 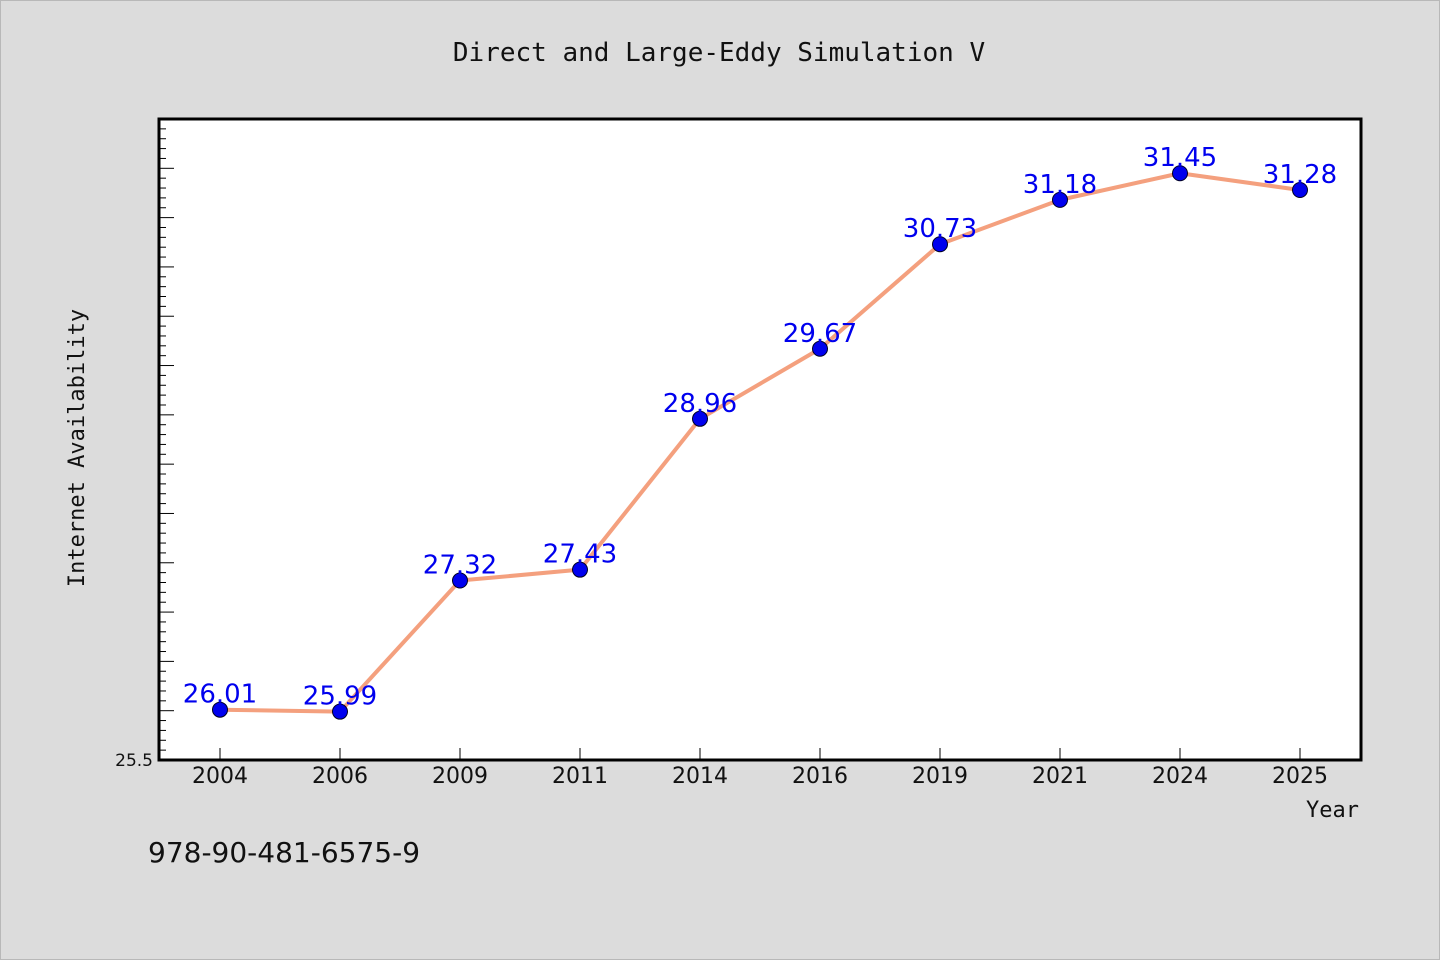 I want to click on isbn-text: 978-90-481-6575-9, so click(x=284, y=852).